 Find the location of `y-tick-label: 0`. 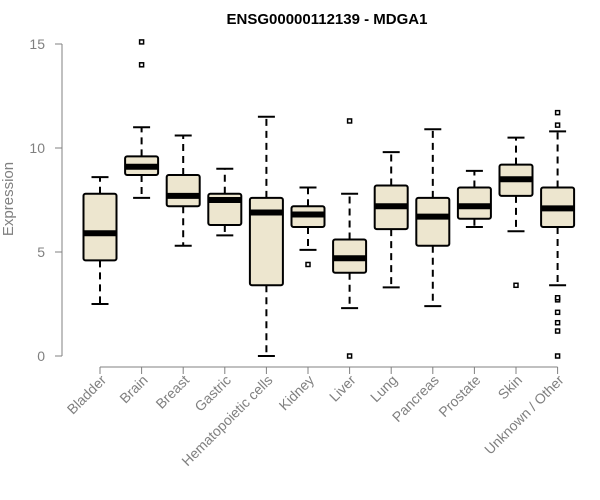

y-tick-label: 0 is located at coordinates (41, 356).